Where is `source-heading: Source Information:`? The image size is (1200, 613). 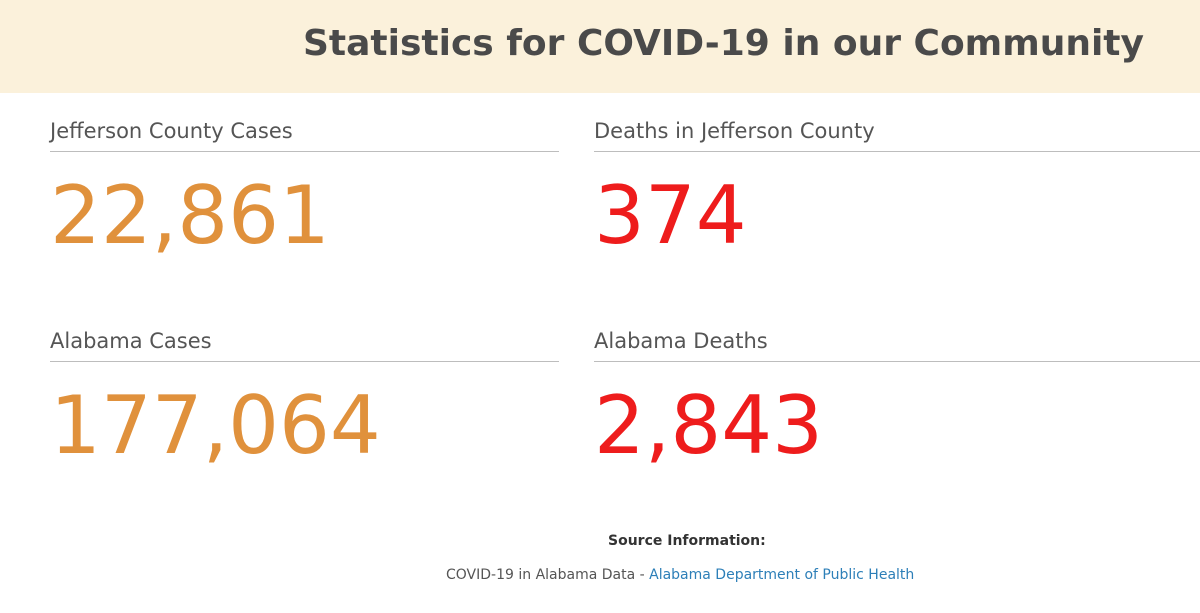
source-heading: Source Information: is located at coordinates (687, 541).